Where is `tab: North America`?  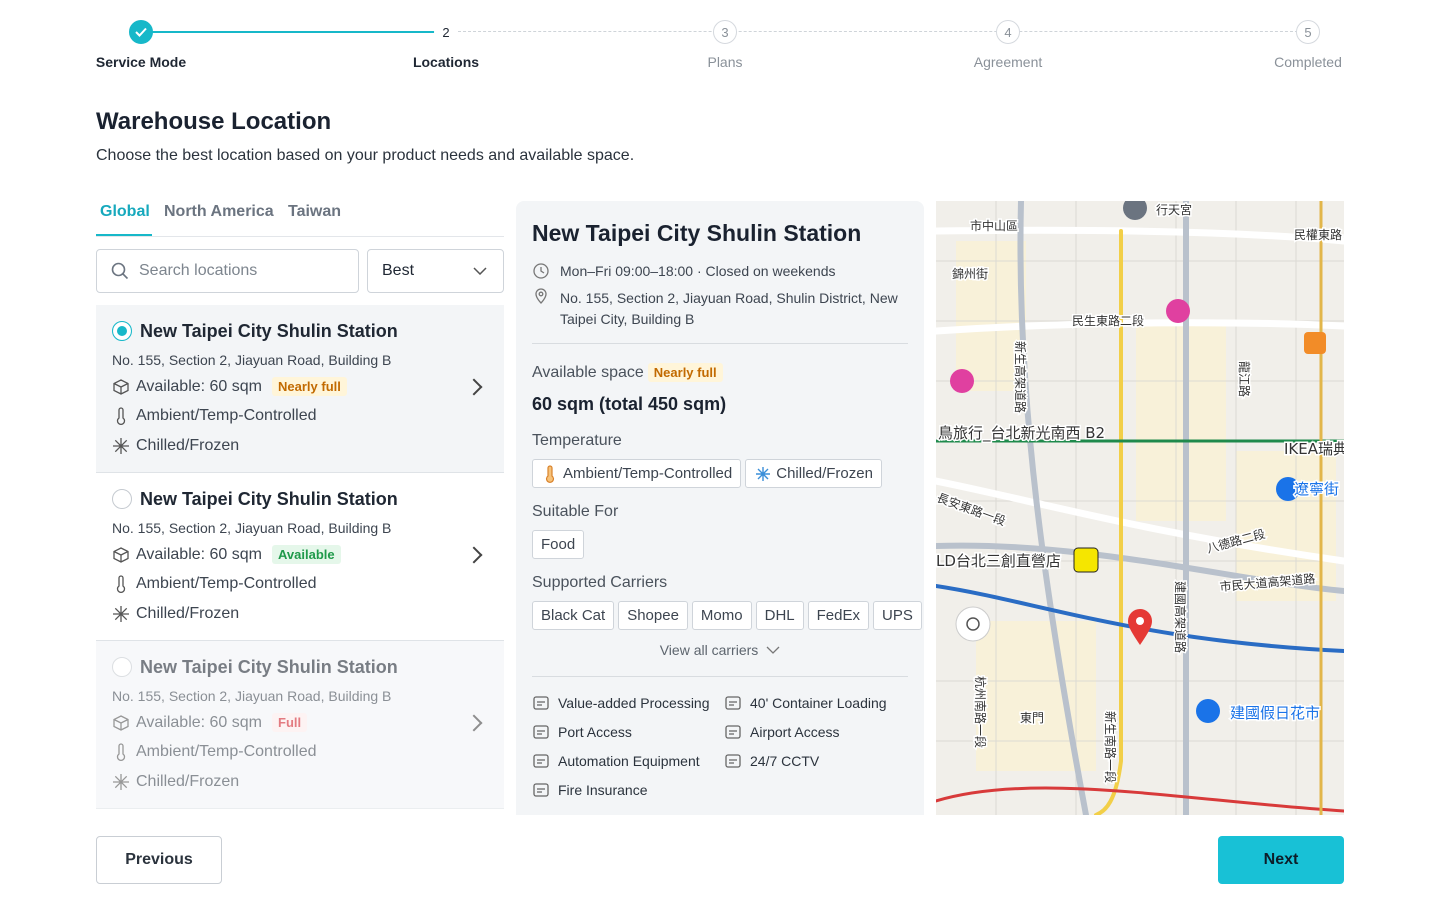
tab: North America is located at coordinates (219, 211).